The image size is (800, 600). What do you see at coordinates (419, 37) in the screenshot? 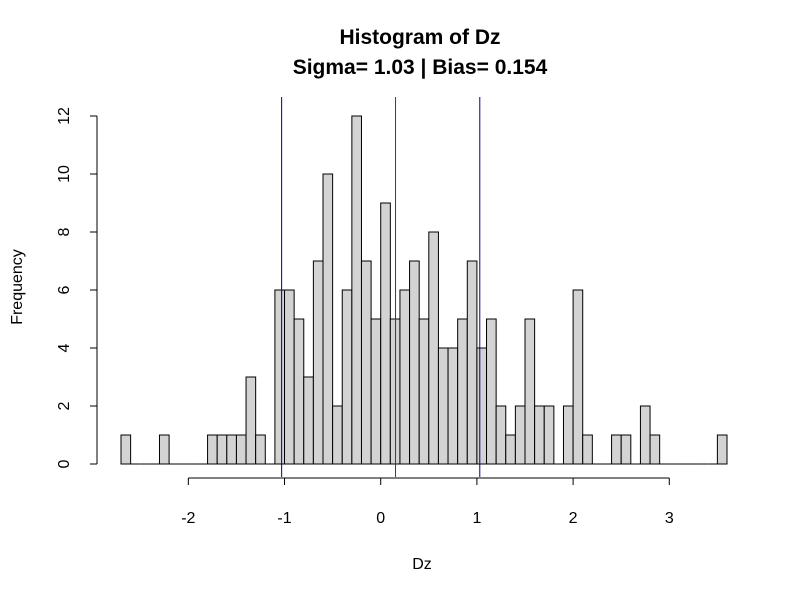
I see `chart-title: Histogram of Dz` at bounding box center [419, 37].